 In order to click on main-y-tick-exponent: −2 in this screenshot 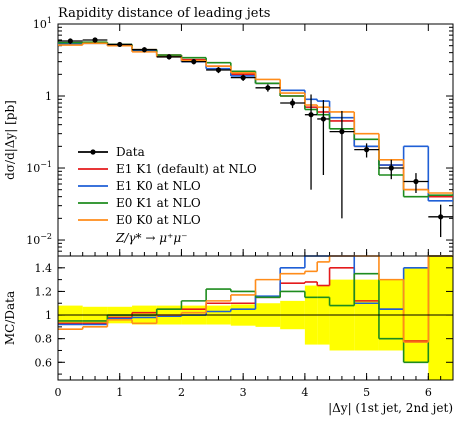, I will do `click(46, 236)`.